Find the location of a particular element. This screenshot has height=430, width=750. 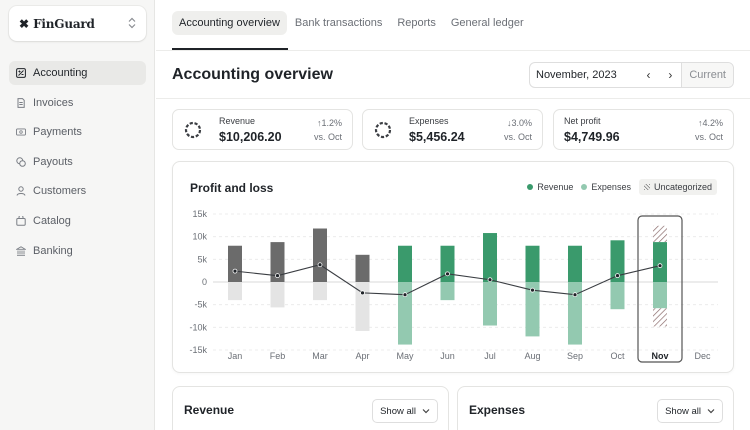

revenue-show-all-dropdown: Show all is located at coordinates (405, 411).